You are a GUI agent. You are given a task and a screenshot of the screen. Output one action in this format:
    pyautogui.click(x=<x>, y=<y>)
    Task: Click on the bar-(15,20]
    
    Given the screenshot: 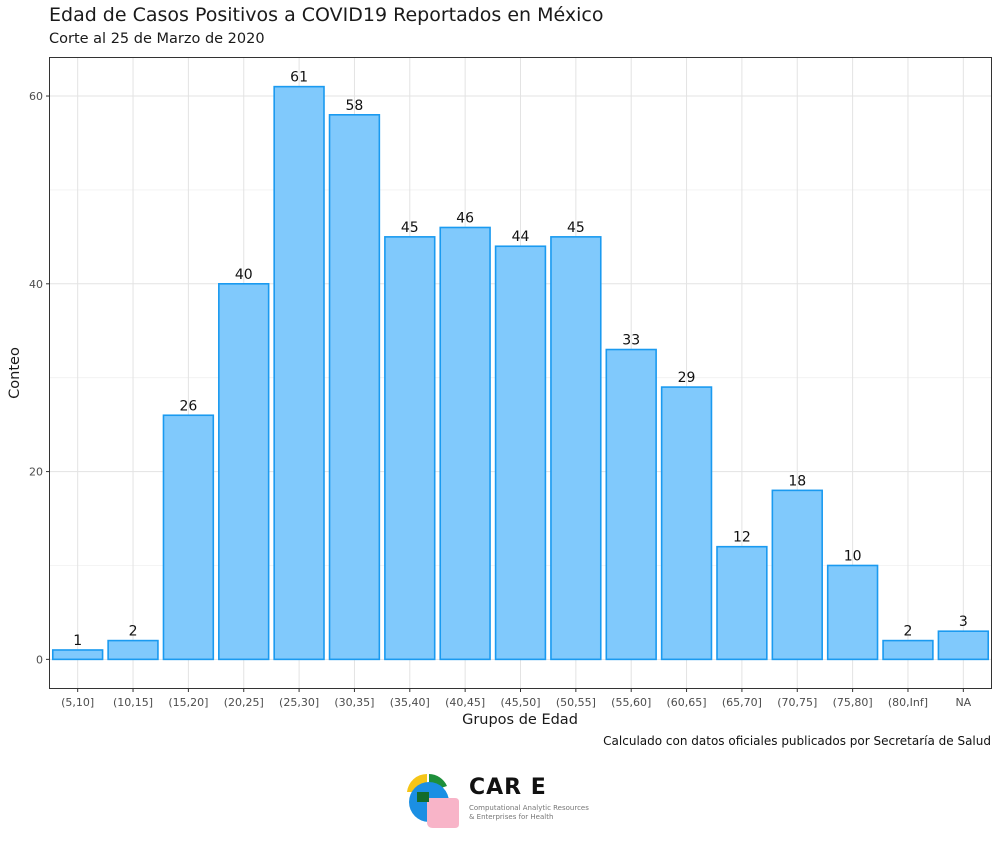 What is the action you would take?
    pyautogui.click(x=188, y=537)
    